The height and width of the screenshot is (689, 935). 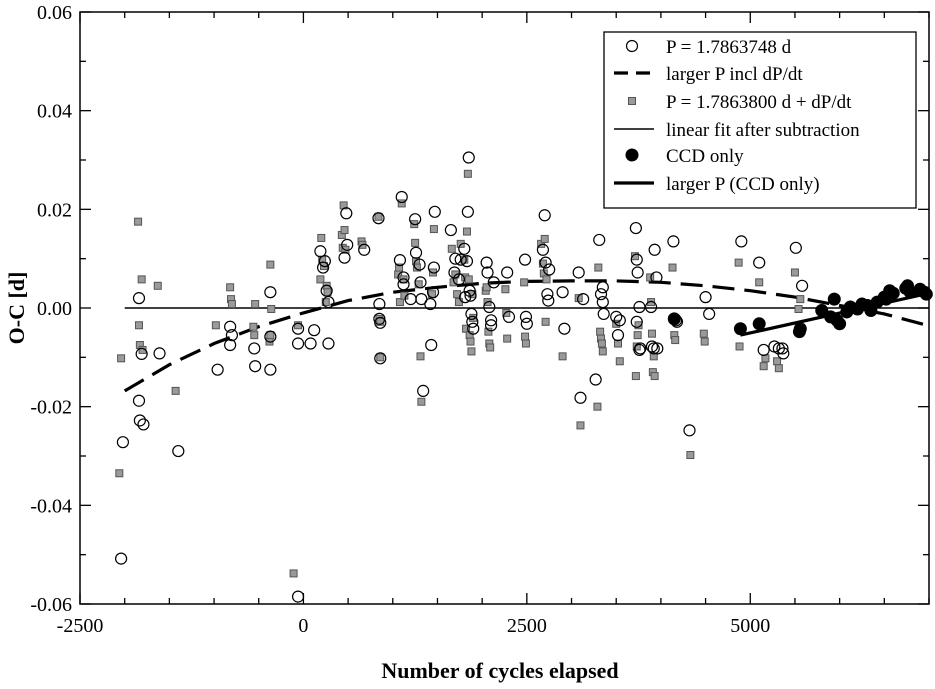 I want to click on legend-box, so click(x=760, y=120).